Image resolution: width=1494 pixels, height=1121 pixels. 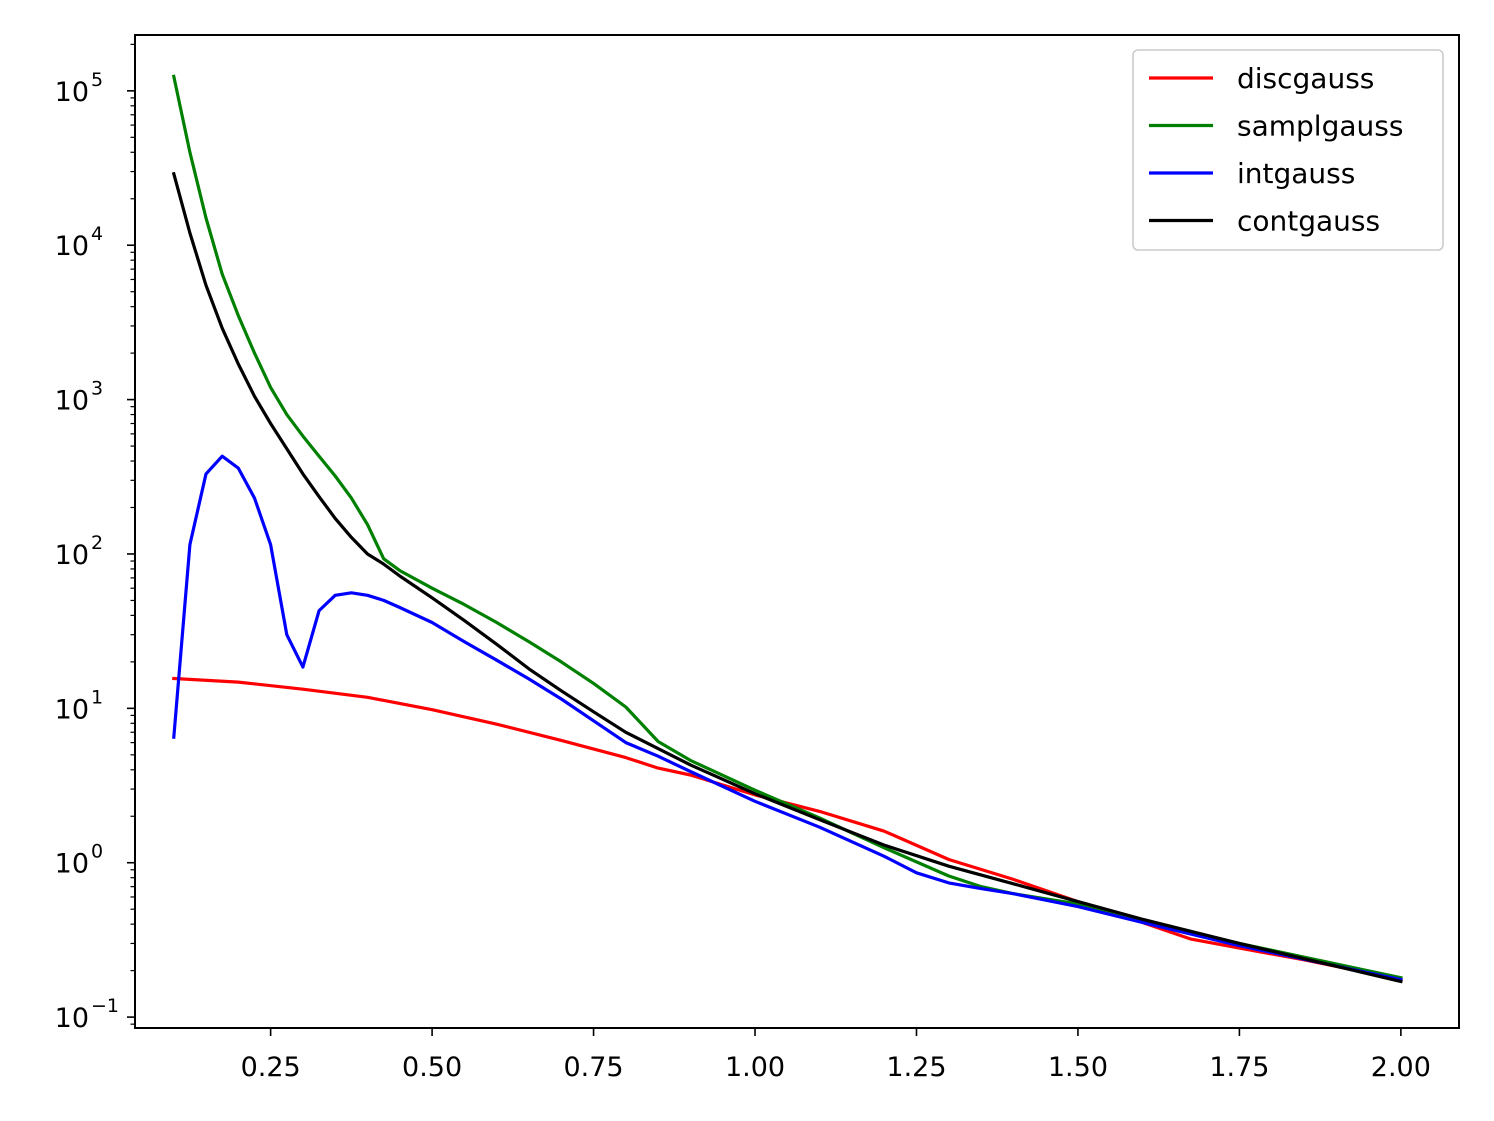 What do you see at coordinates (916, 1067) in the screenshot?
I see `x-tick-label: 1.25` at bounding box center [916, 1067].